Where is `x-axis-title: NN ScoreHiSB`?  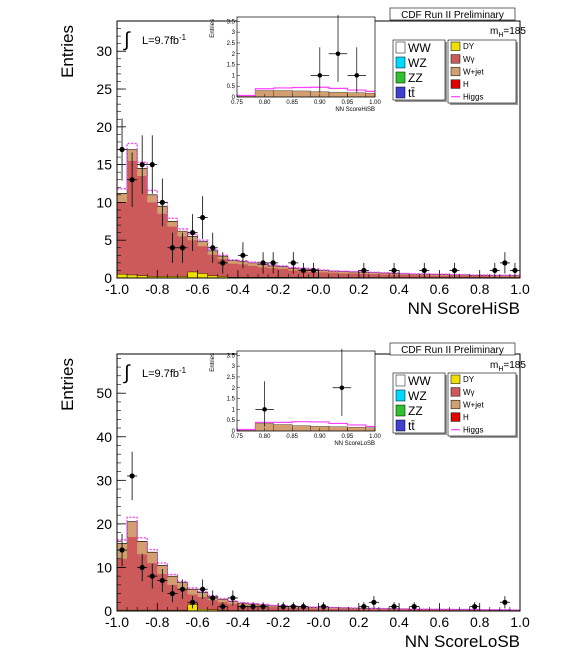 x-axis-title: NN ScoreHiSB is located at coordinates (464, 308).